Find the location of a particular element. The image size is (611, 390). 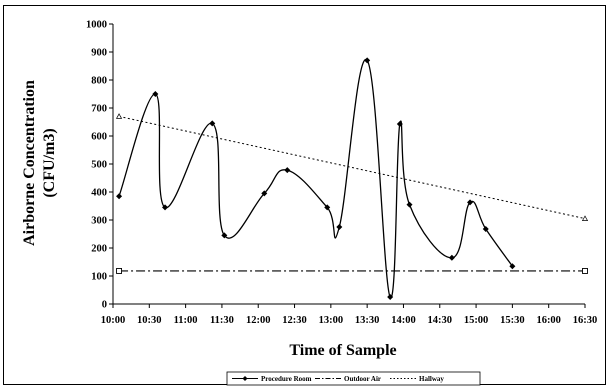

x-tick-label: 11:30 is located at coordinates (222, 320).